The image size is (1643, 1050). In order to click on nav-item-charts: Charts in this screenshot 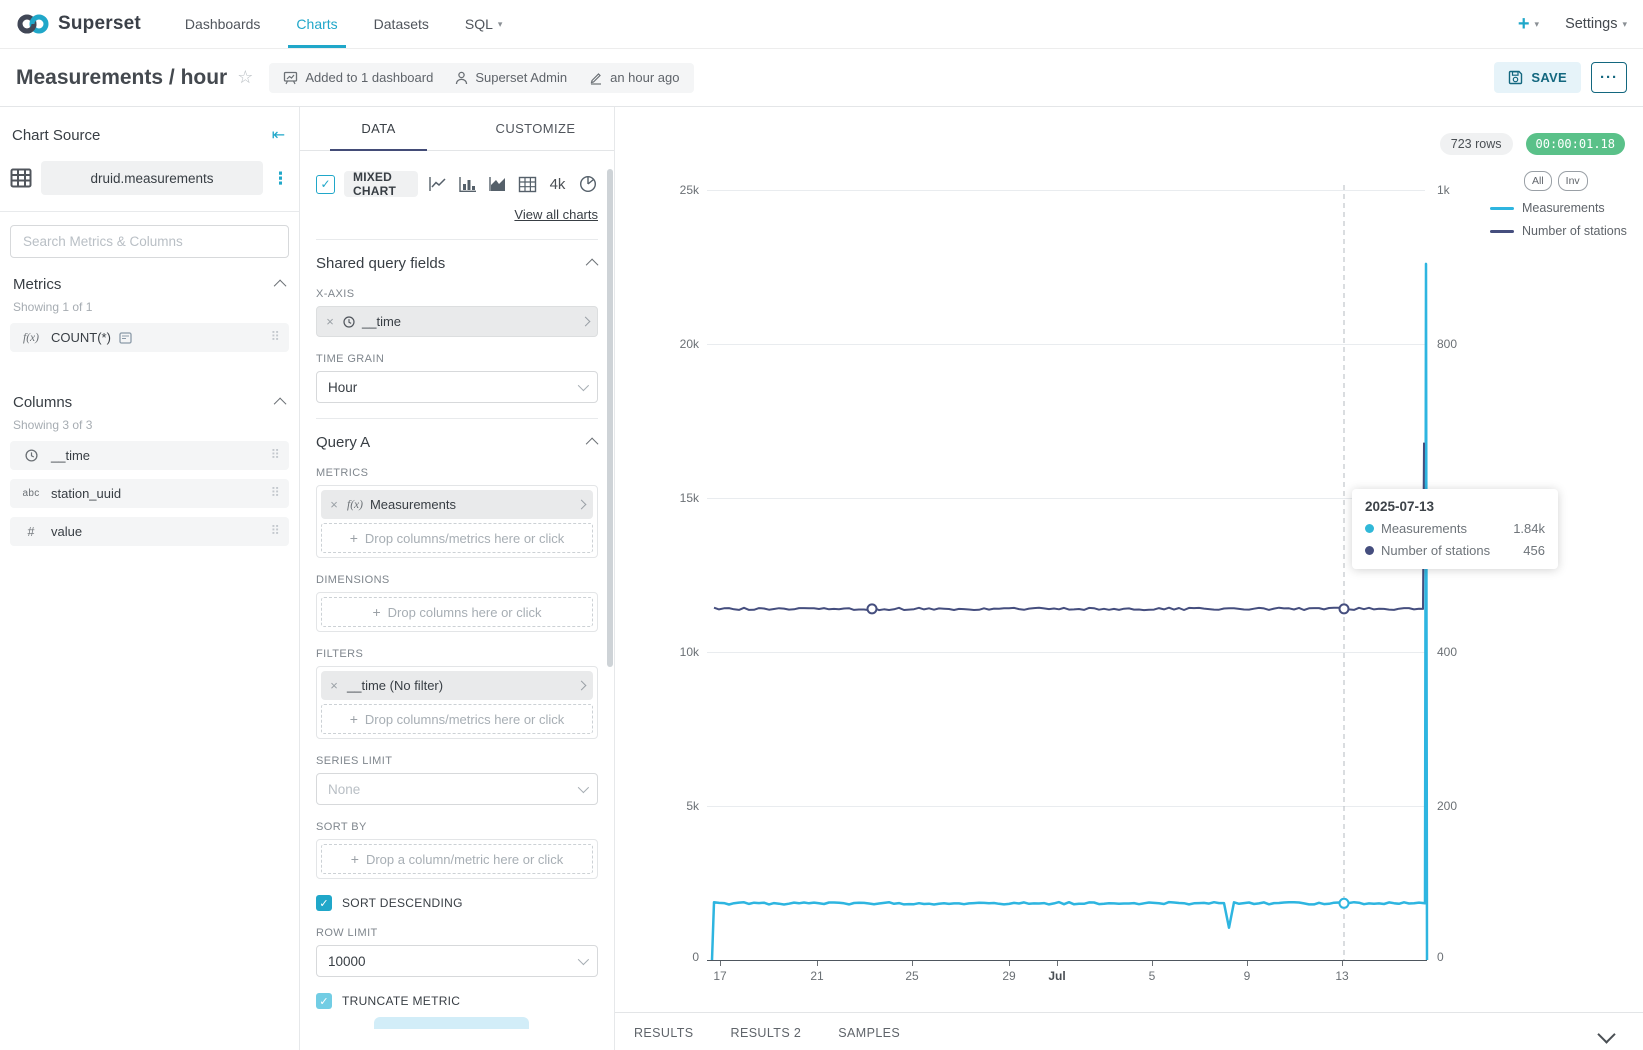, I will do `click(316, 24)`.